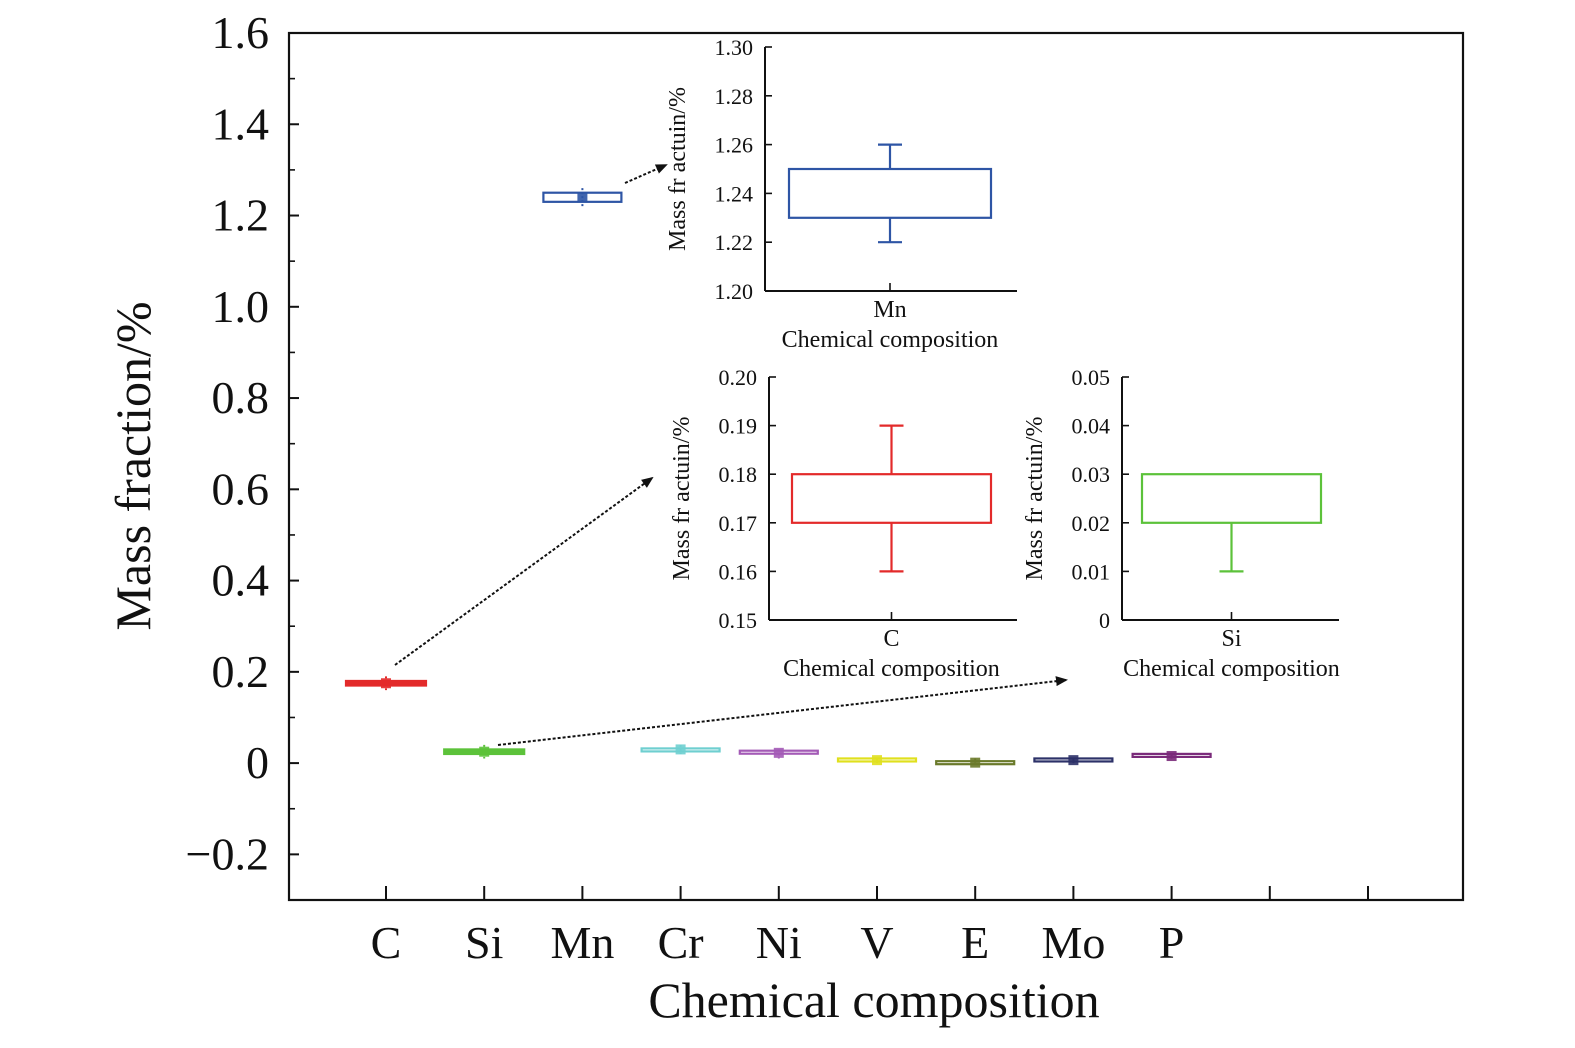 The width and height of the screenshot is (1575, 1048). What do you see at coordinates (257, 762) in the screenshot?
I see `y-tick-label: 0` at bounding box center [257, 762].